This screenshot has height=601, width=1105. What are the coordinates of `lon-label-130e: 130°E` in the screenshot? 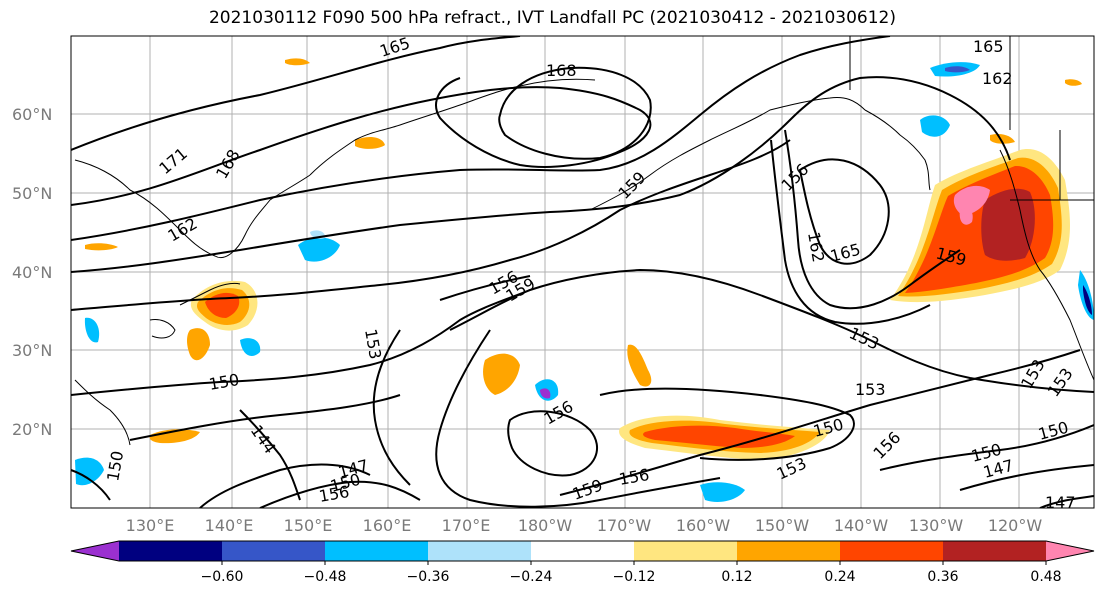 It's located at (150, 525).